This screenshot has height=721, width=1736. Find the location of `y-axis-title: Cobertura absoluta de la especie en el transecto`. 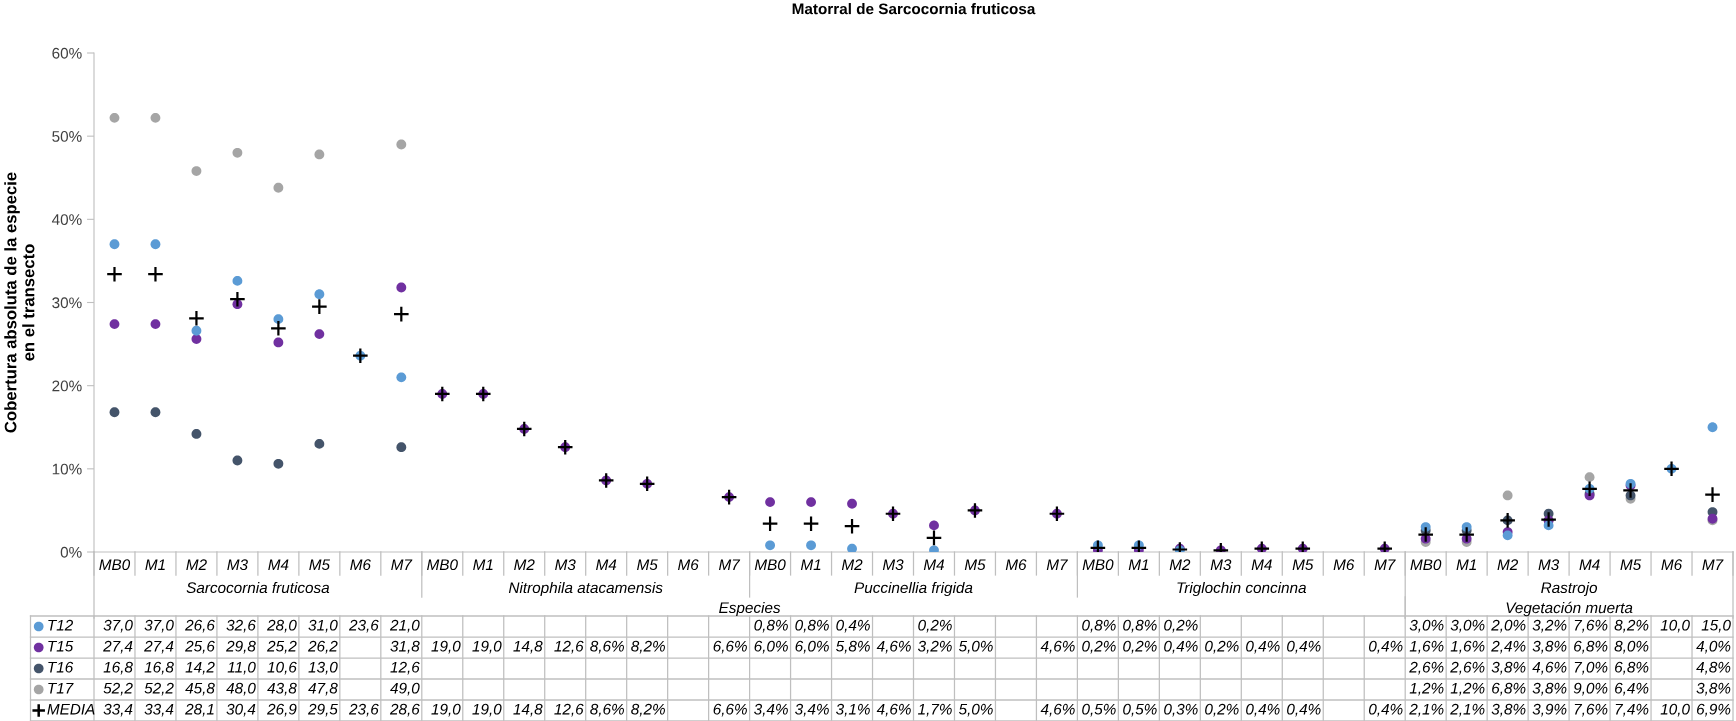

y-axis-title: Cobertura absoluta de la especie en el transecto is located at coordinates (19, 302).